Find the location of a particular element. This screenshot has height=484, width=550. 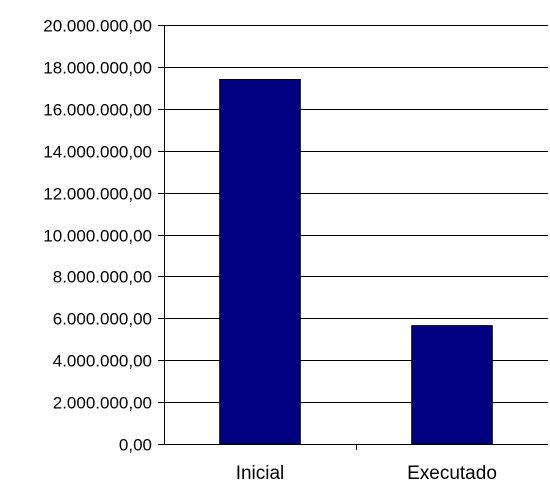

y-tick-label: 0,00 is located at coordinates (135, 445).